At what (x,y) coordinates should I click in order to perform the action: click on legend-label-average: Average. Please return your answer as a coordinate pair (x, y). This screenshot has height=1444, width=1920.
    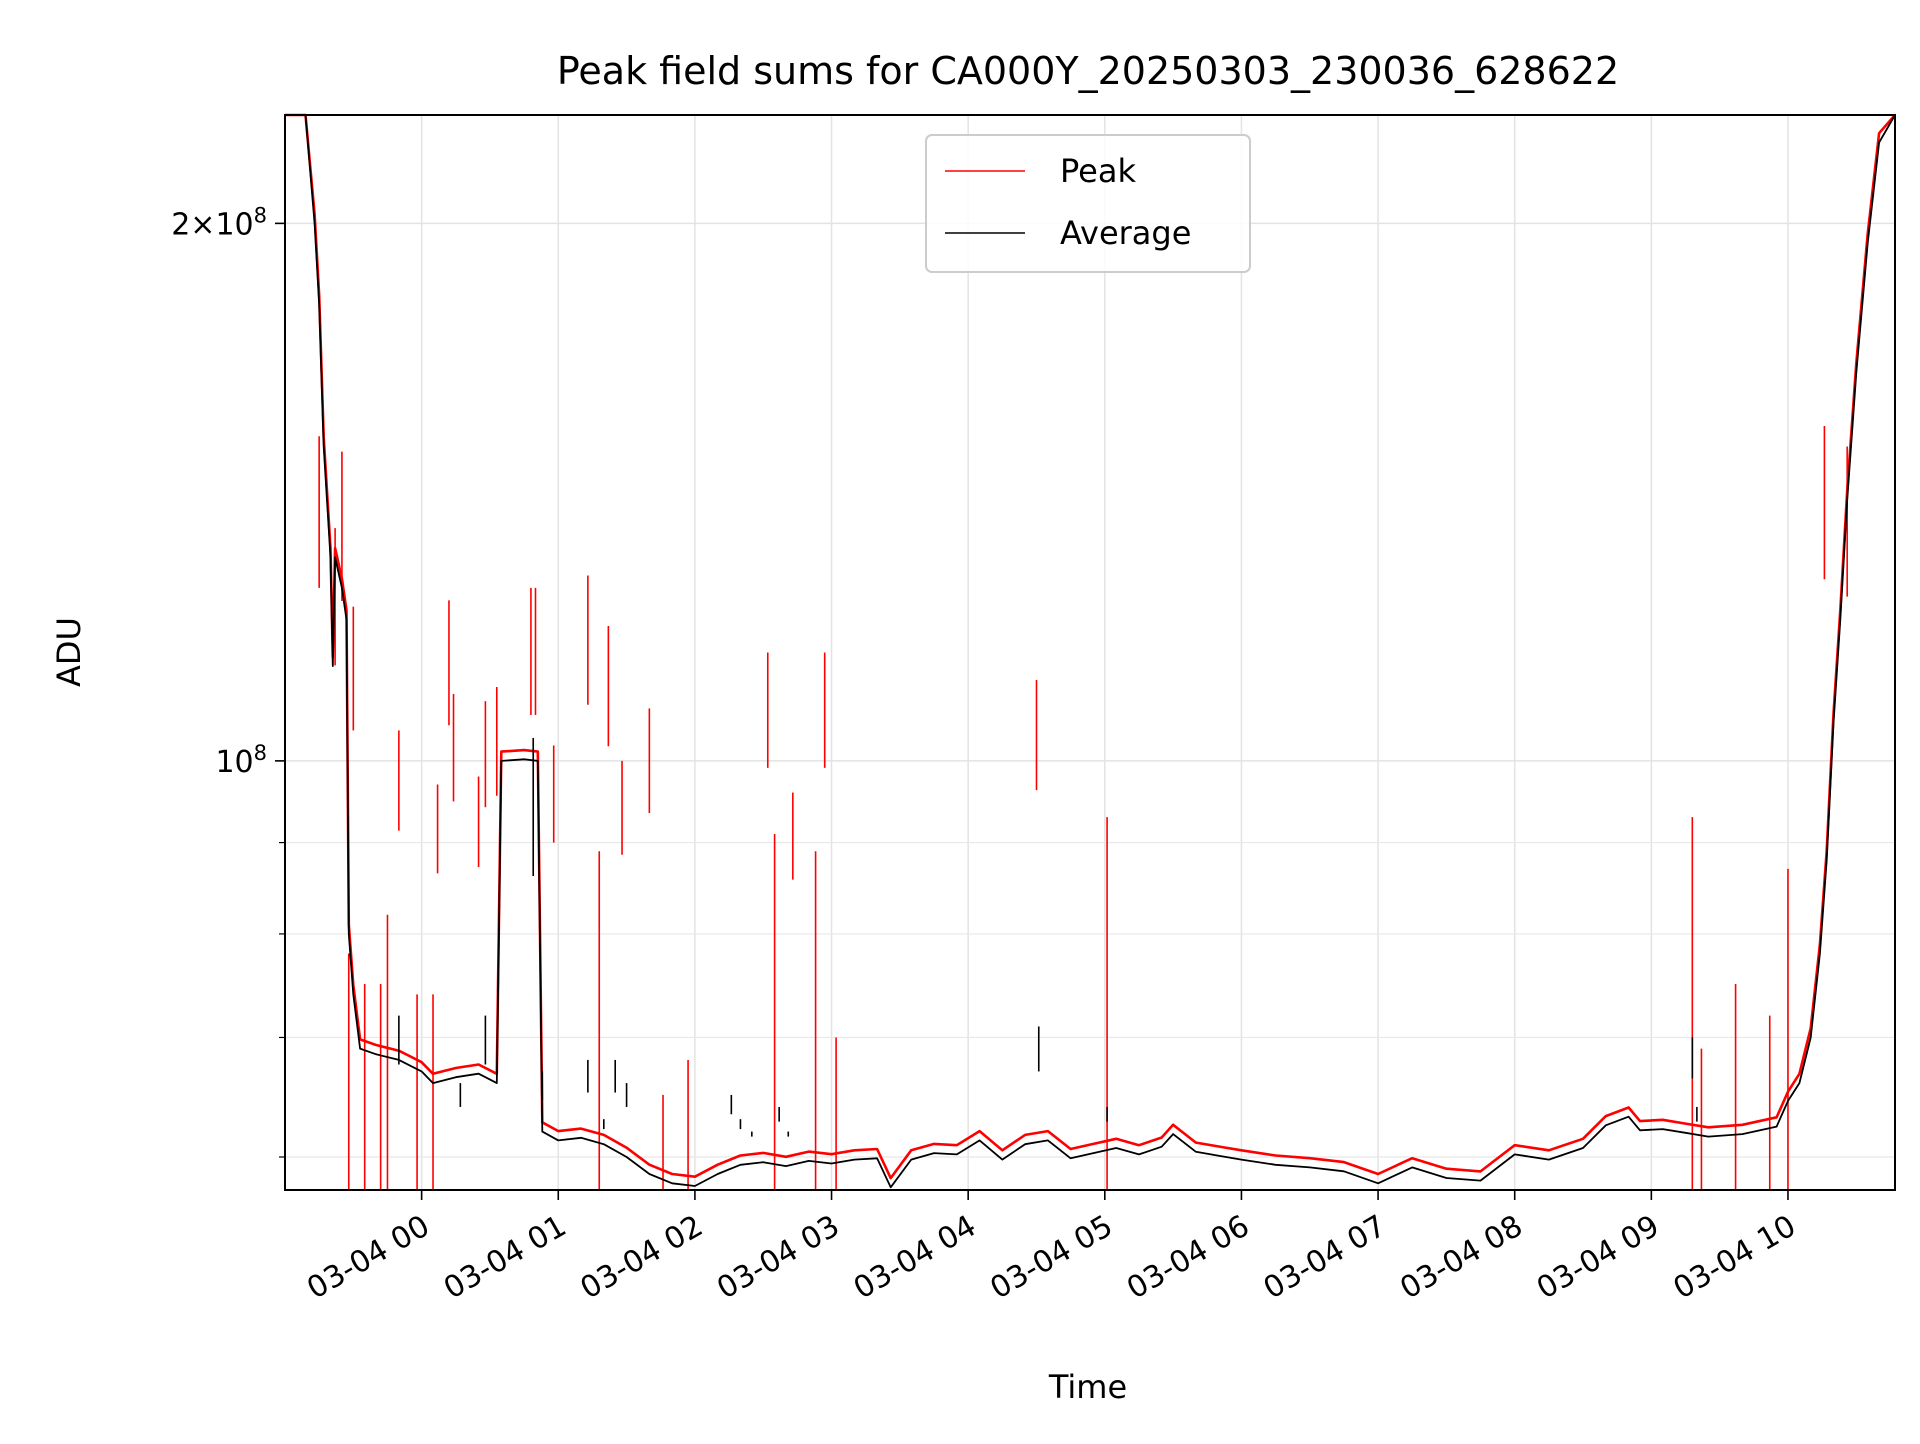
    Looking at the image, I should click on (1125, 233).